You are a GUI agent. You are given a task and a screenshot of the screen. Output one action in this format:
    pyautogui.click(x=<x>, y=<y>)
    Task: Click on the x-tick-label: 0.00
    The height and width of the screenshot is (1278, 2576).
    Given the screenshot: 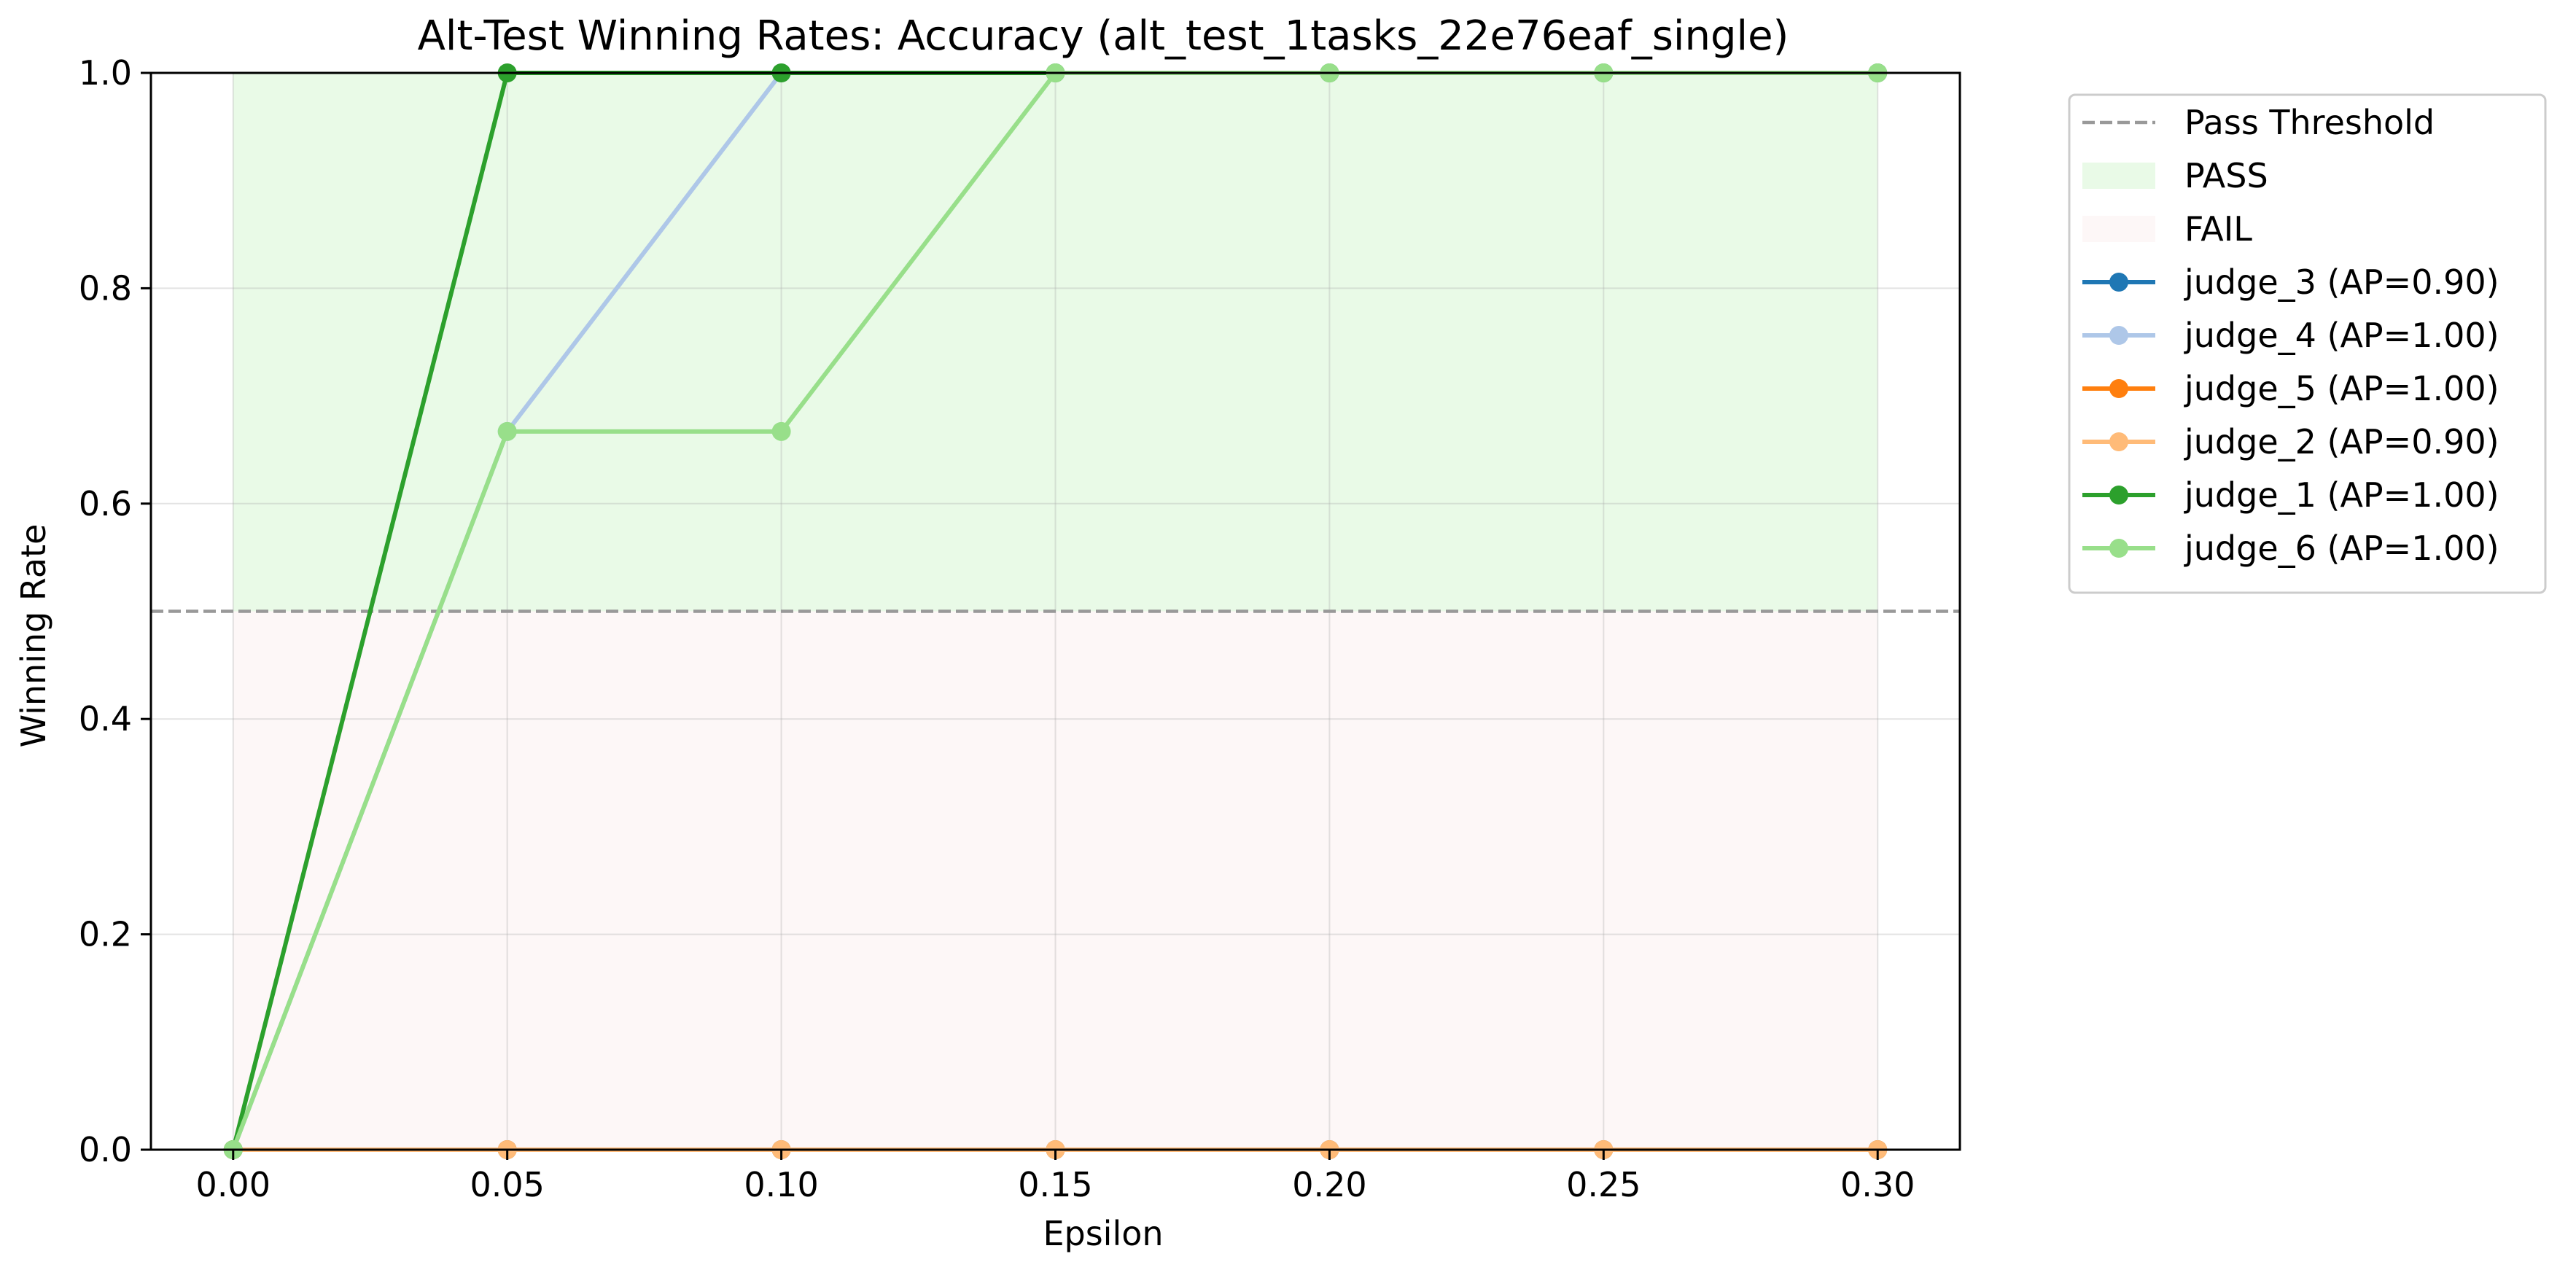 What is the action you would take?
    pyautogui.click(x=233, y=1184)
    